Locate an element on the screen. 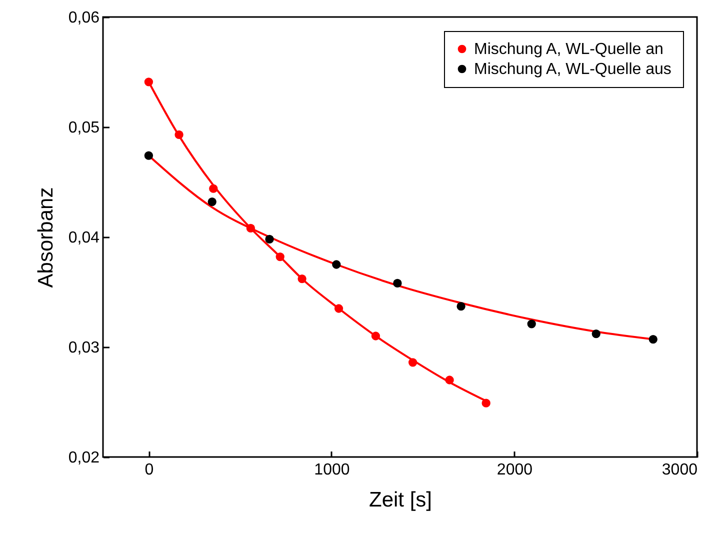 Image resolution: width=723 pixels, height=535 pixels. x-tick-label: 0 is located at coordinates (149, 470).